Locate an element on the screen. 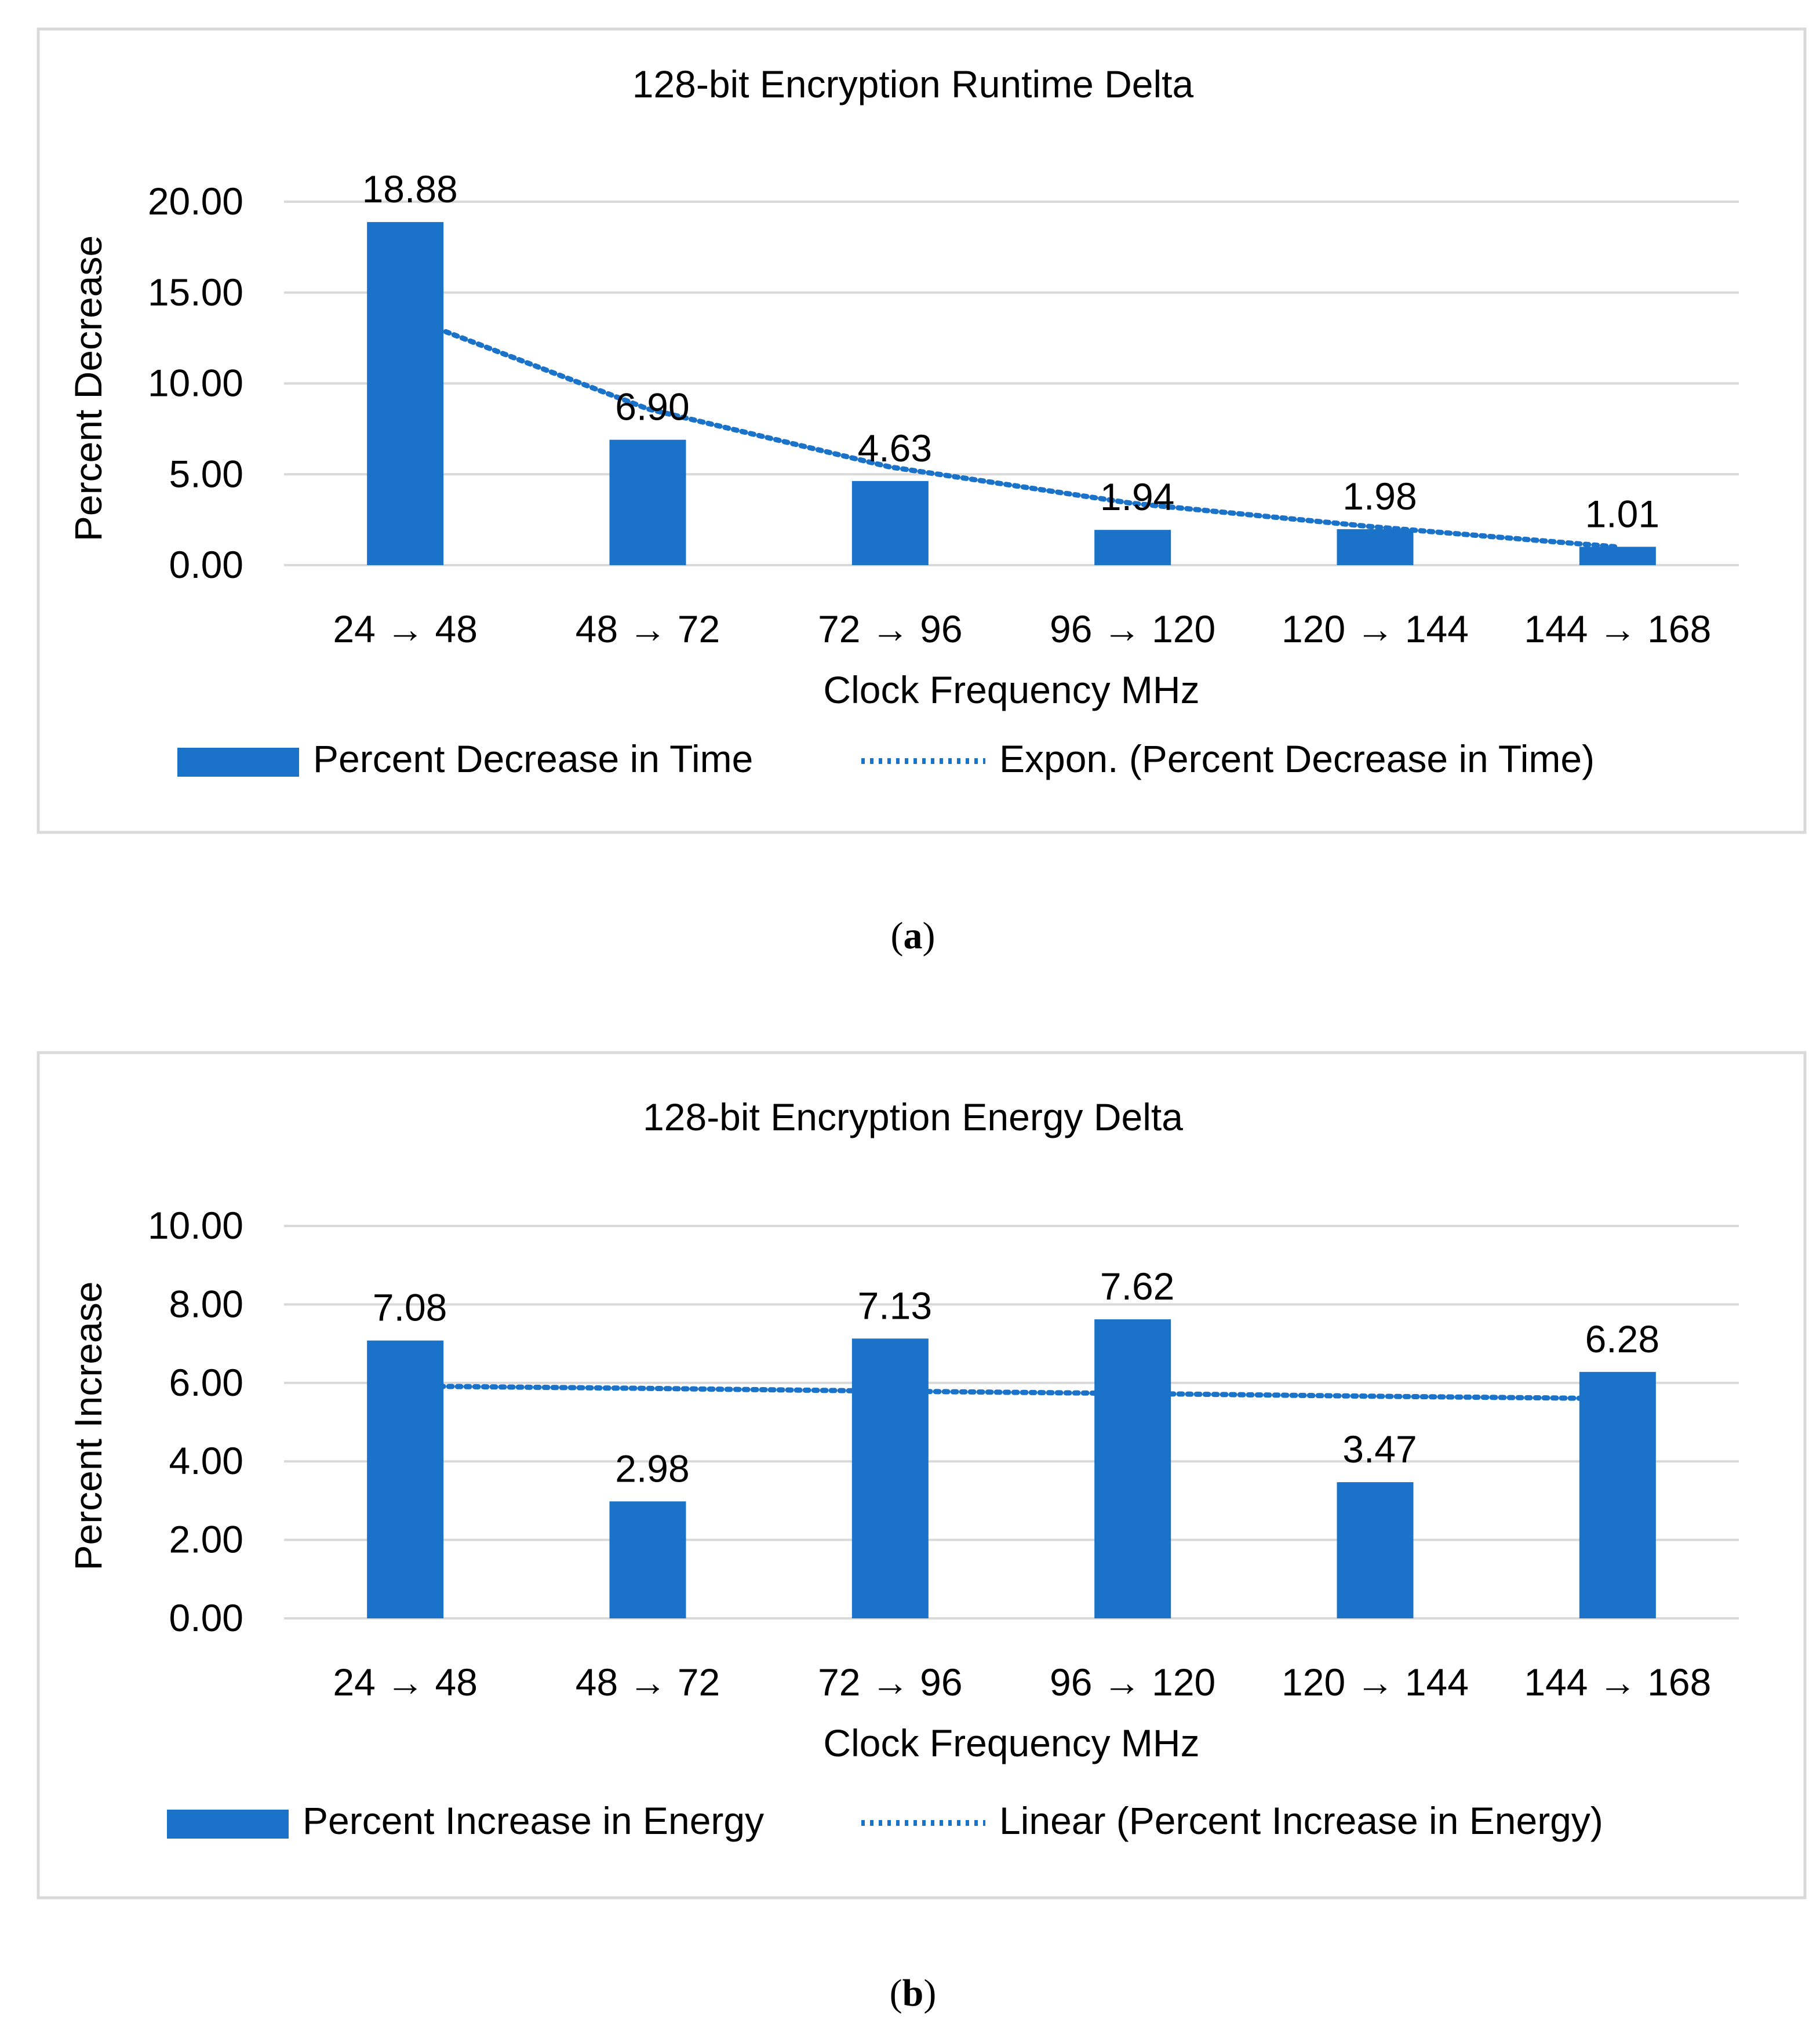  panel-a-caption-letter: a is located at coordinates (913, 936).